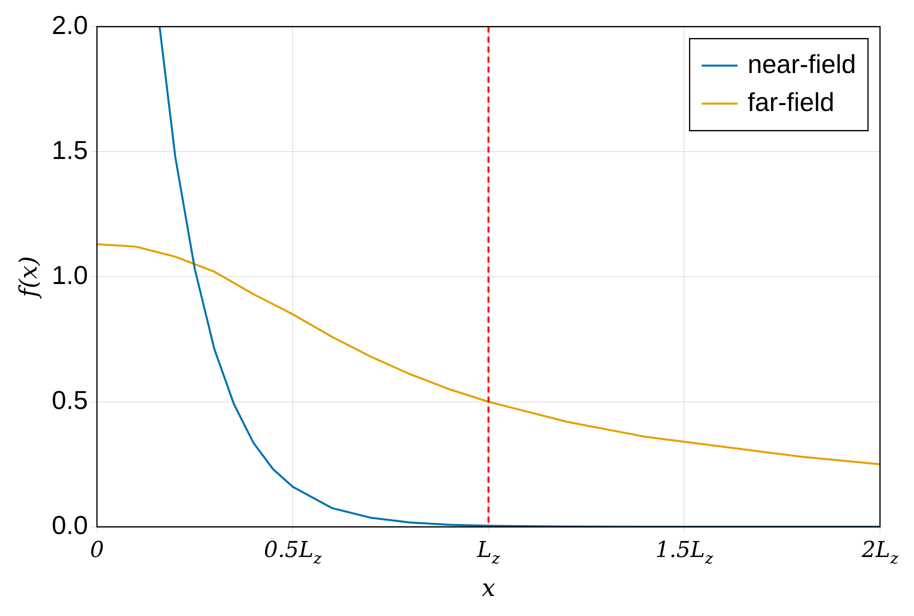 Image resolution: width=914 pixels, height=616 pixels. Describe the element at coordinates (97, 550) in the screenshot. I see `x-tick-label: 0` at that location.